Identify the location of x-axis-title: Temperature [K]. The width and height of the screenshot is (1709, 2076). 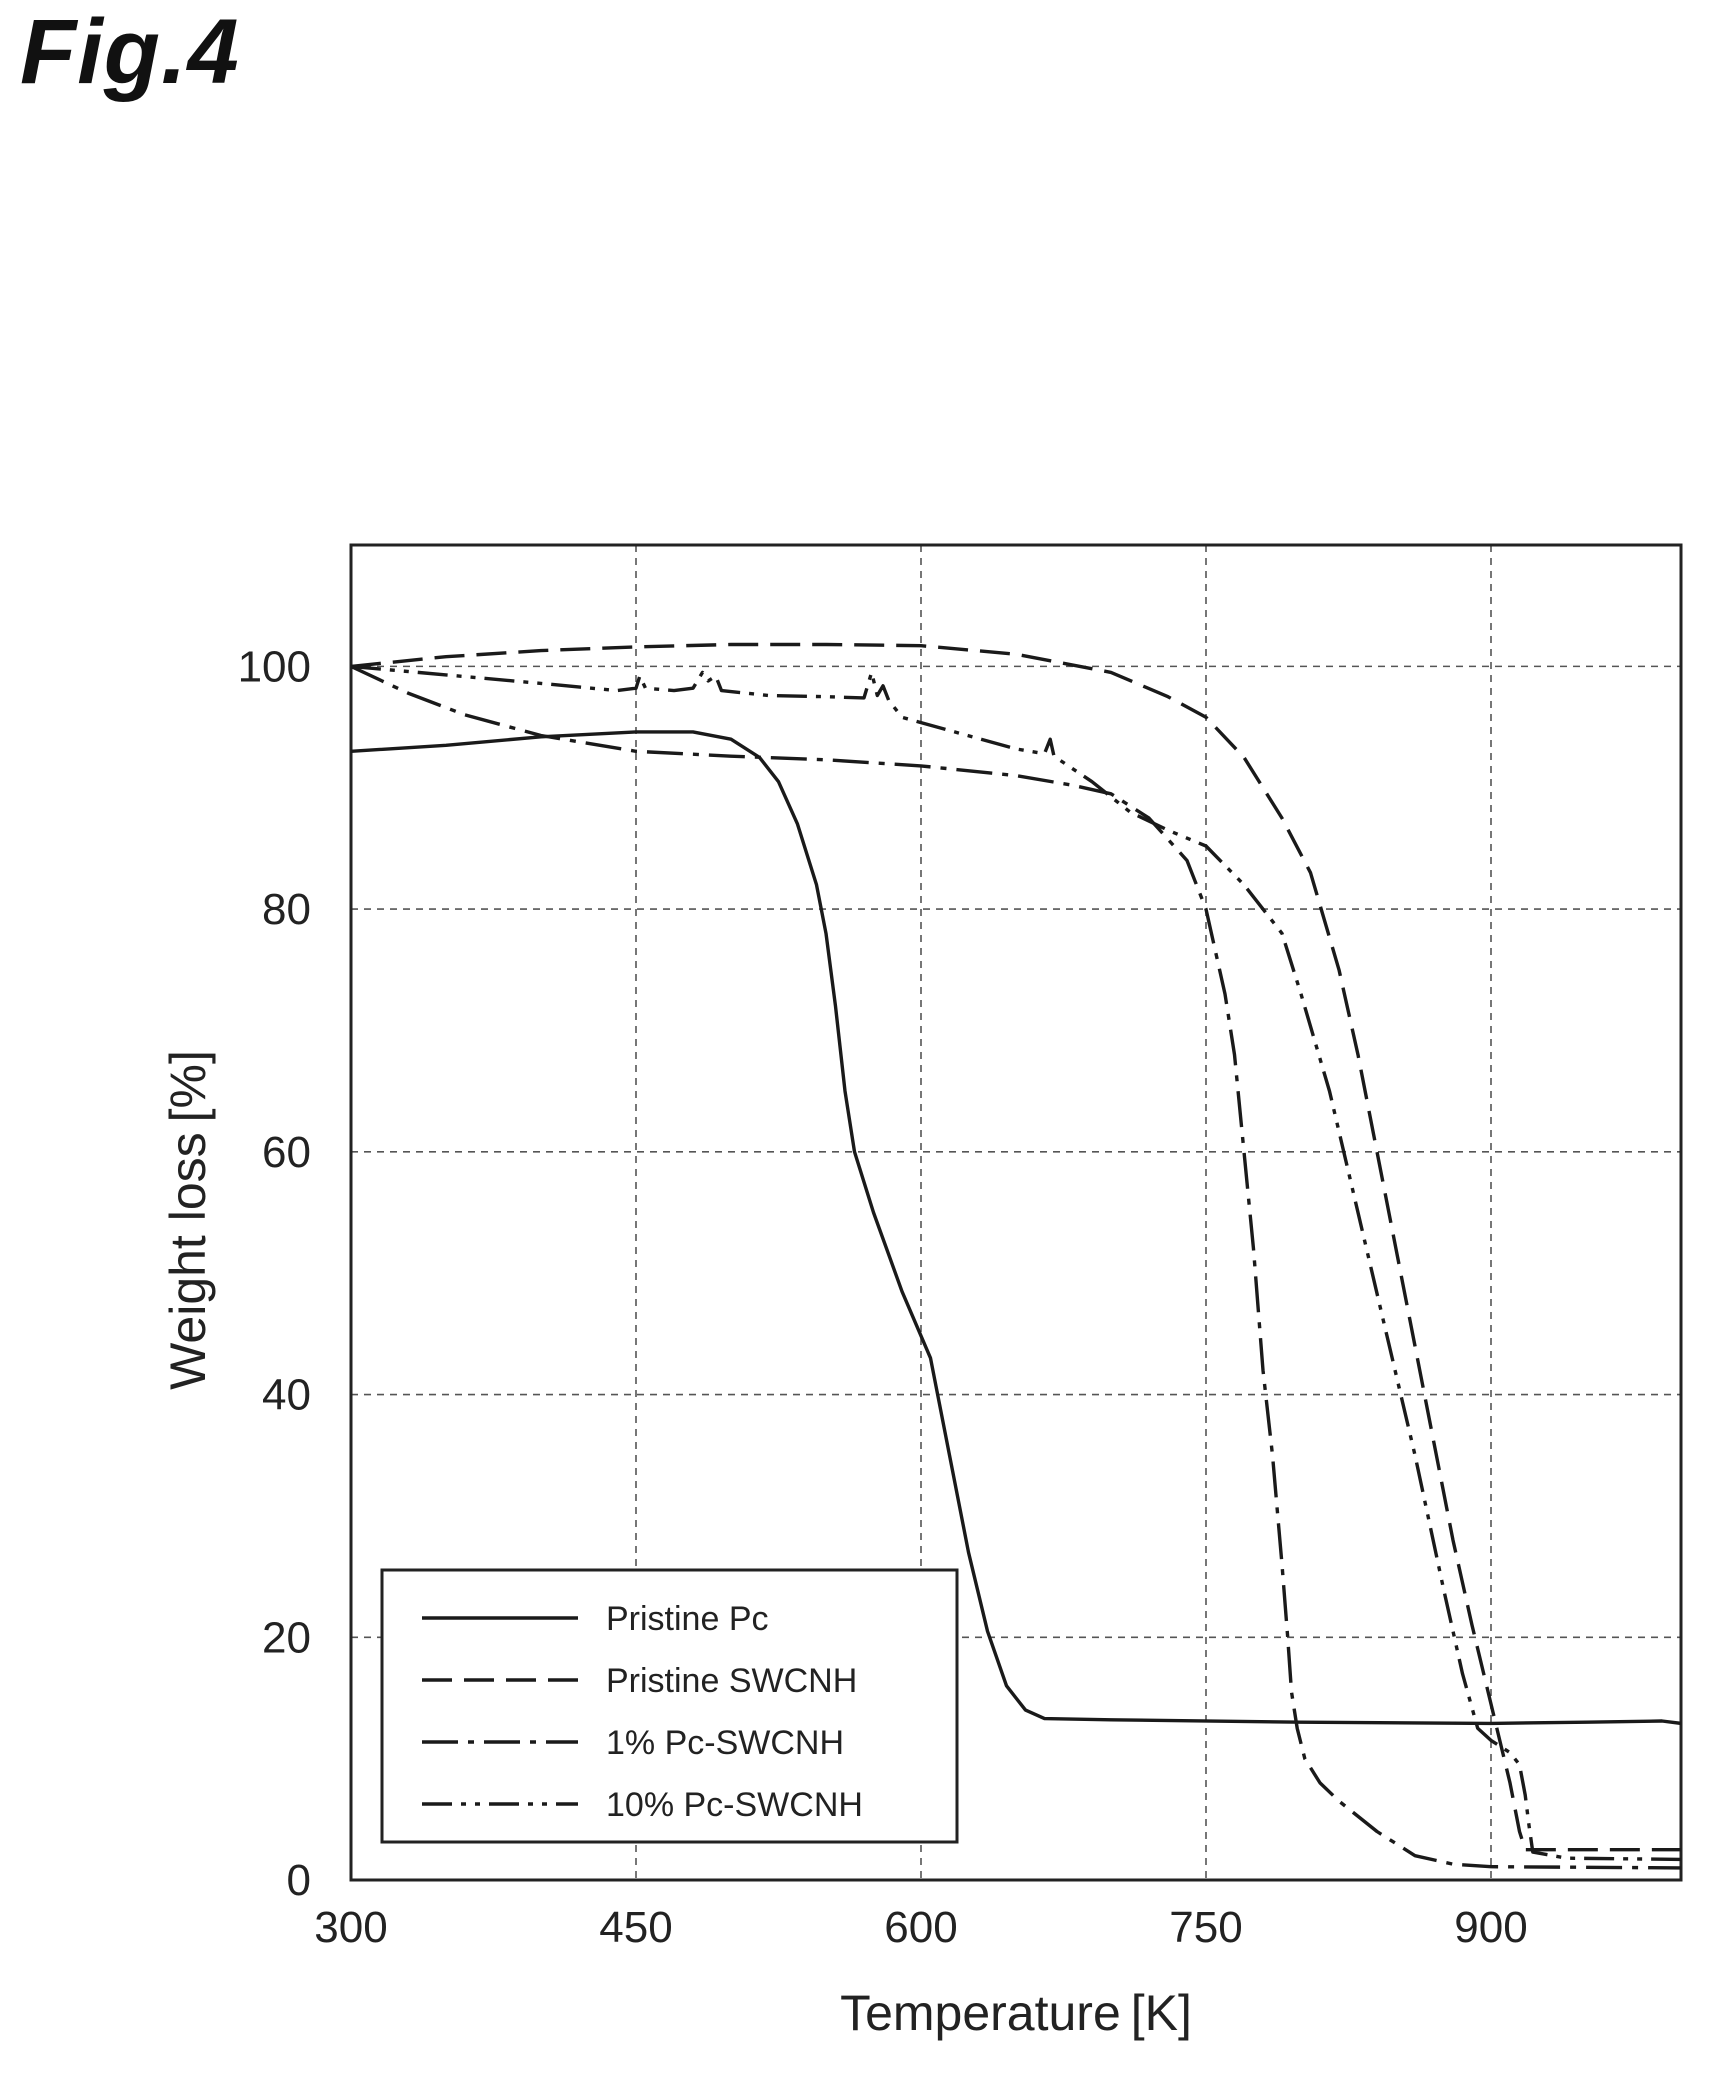
(1016, 2013).